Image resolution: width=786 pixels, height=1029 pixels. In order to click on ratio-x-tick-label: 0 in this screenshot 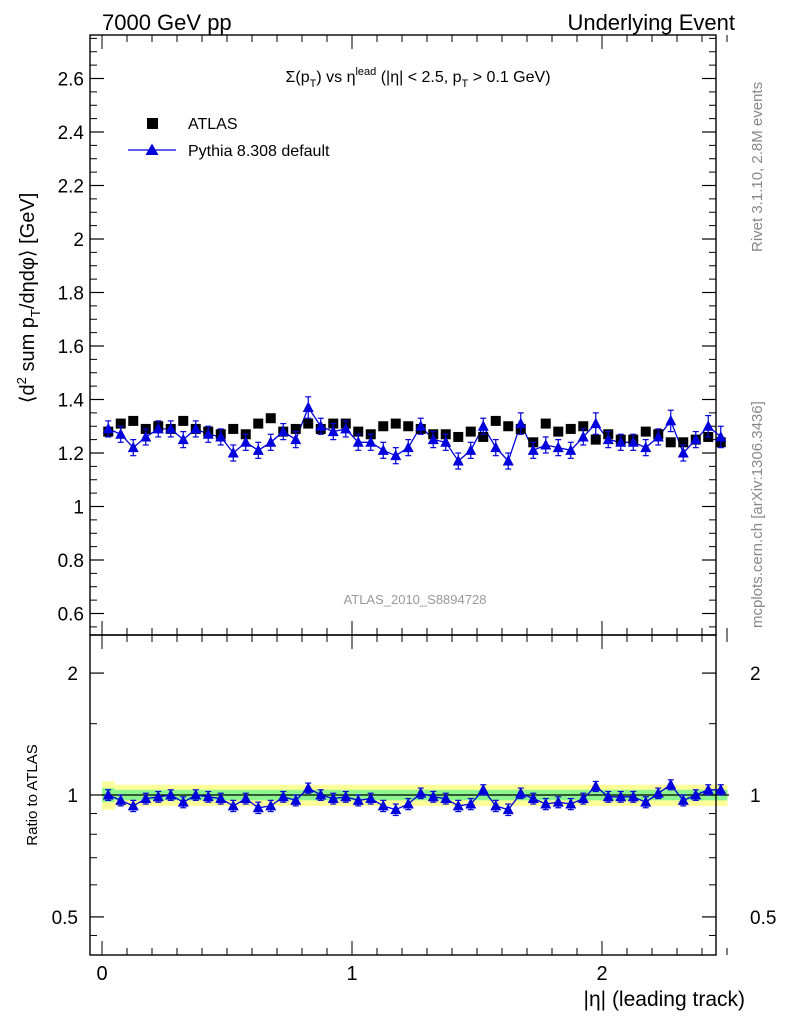, I will do `click(101, 974)`.